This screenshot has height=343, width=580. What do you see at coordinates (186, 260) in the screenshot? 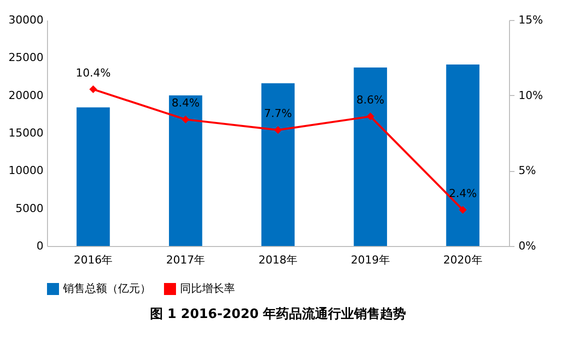
I see `x-tick-label: 2017年` at bounding box center [186, 260].